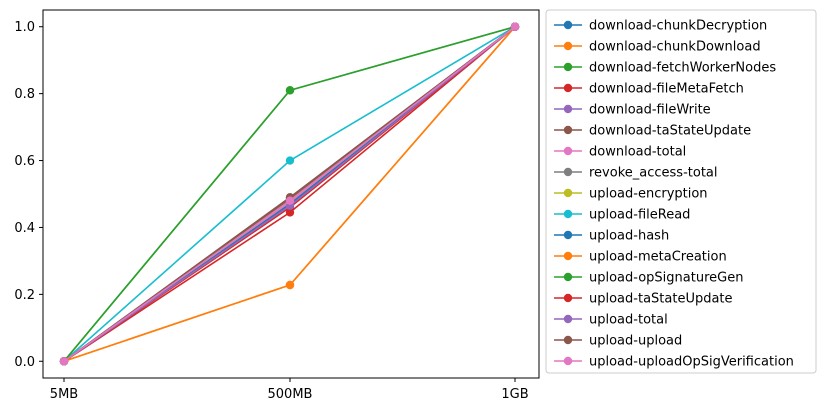  I want to click on legend-item: download-fileWrite, so click(632, 110).